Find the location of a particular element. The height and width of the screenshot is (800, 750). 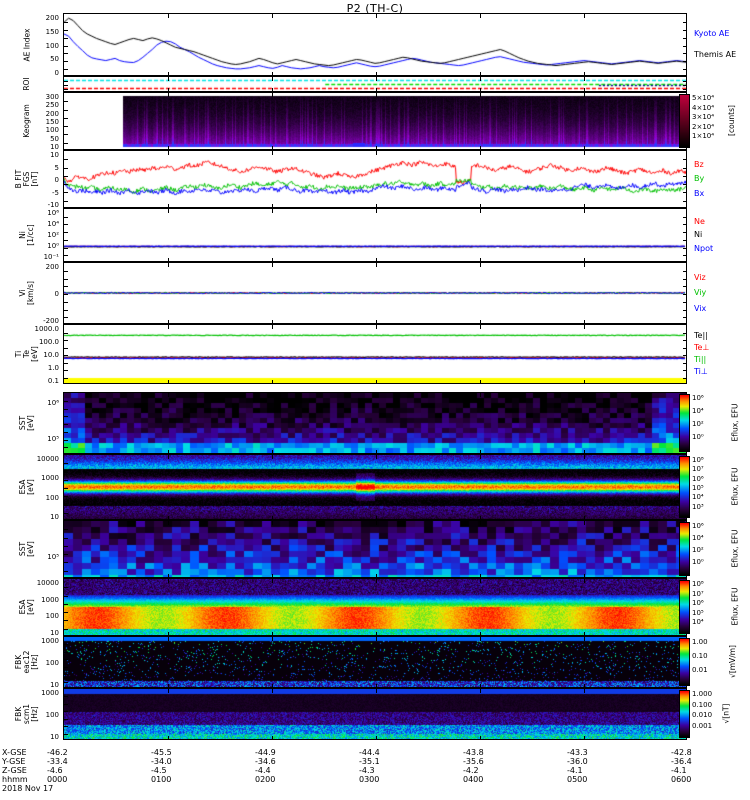

colorbar-tick-keogram-4: 1×10⁴ is located at coordinates (703, 136).